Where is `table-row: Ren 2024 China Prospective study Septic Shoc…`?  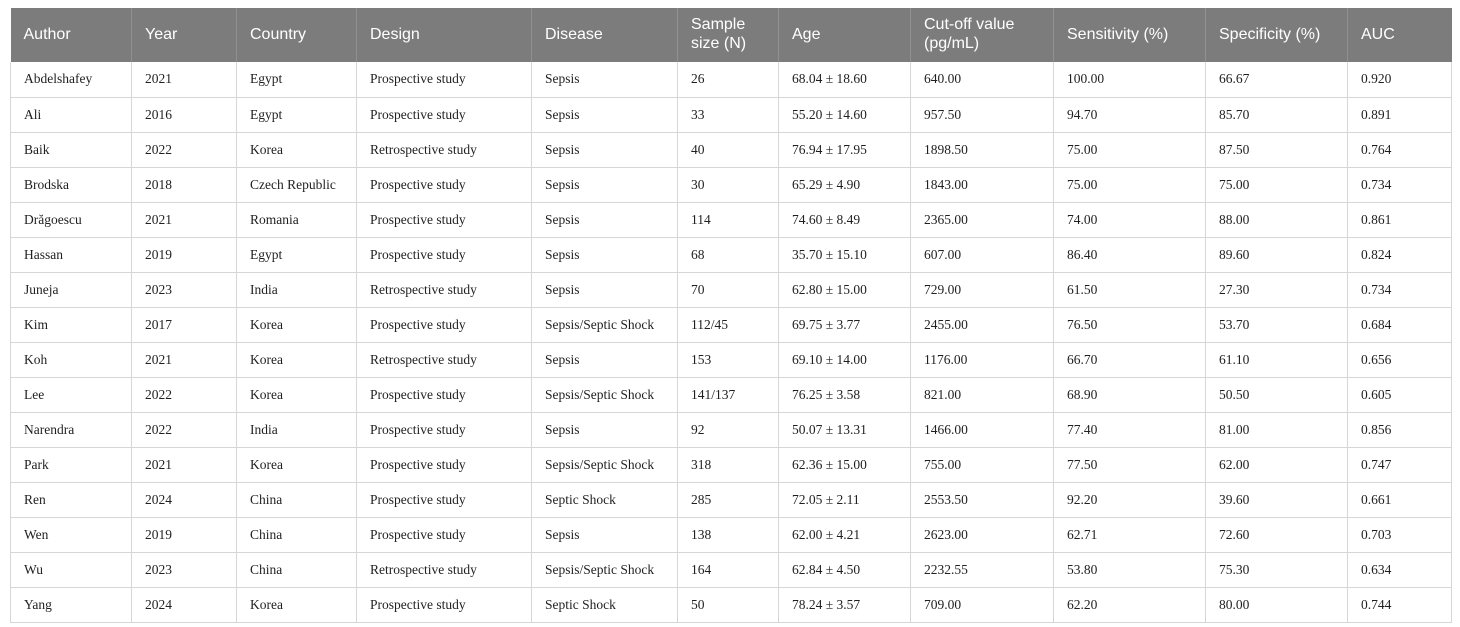
table-row: Ren 2024 China Prospective study Septic Shoc… is located at coordinates (731, 500).